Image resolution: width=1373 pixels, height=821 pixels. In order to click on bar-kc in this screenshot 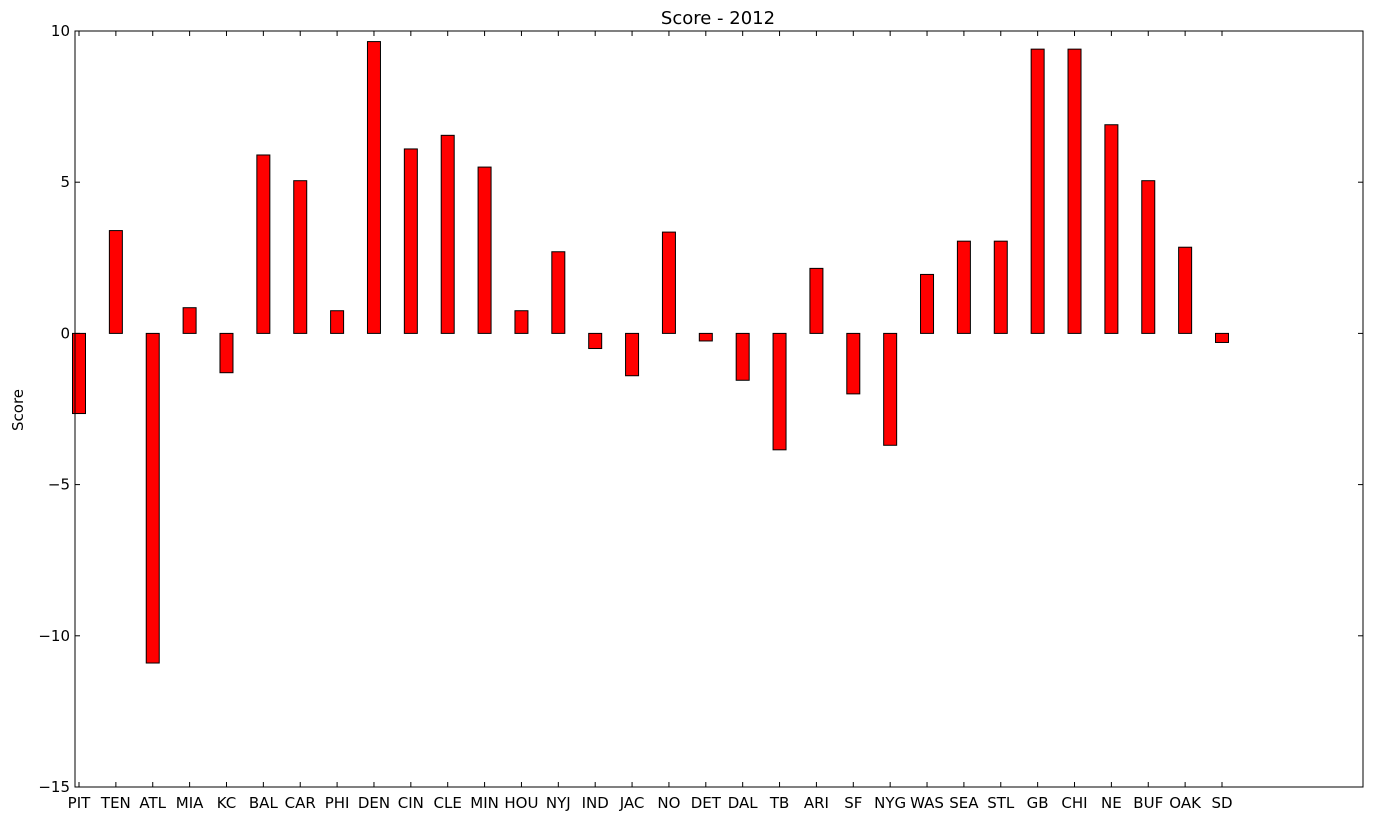, I will do `click(226, 353)`.